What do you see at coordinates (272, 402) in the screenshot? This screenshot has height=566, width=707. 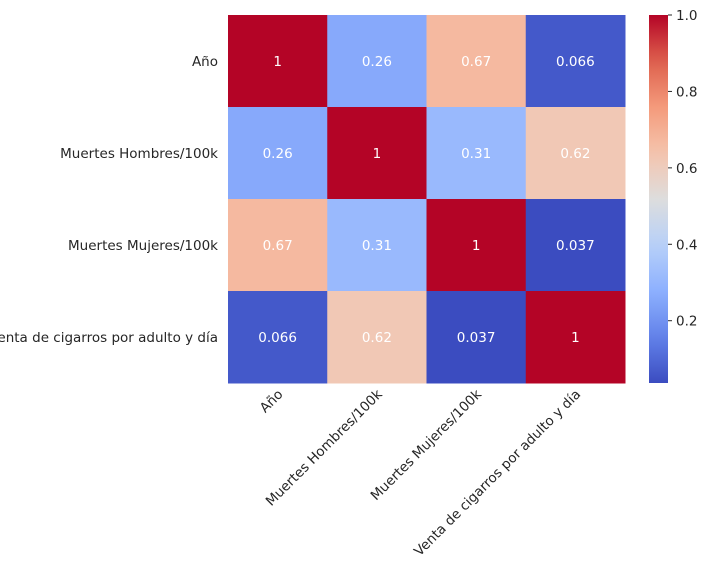 I see `x-tick-label: Año` at bounding box center [272, 402].